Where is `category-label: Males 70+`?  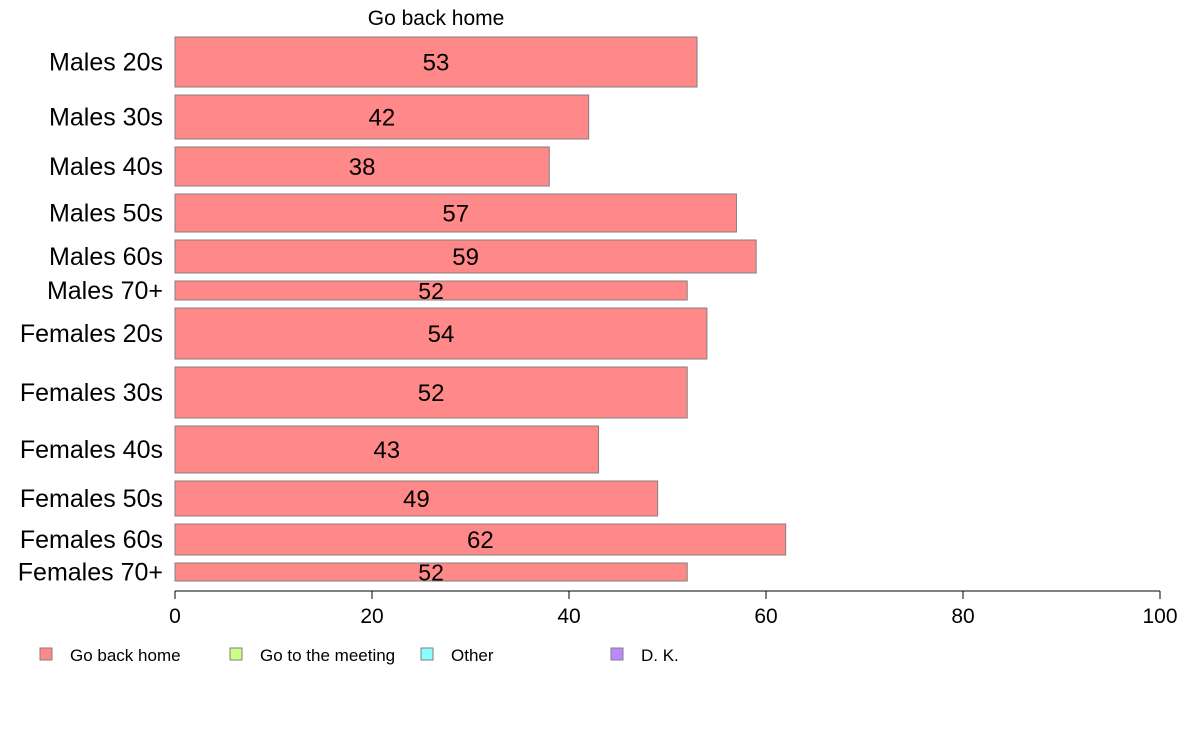 category-label: Males 70+ is located at coordinates (105, 291).